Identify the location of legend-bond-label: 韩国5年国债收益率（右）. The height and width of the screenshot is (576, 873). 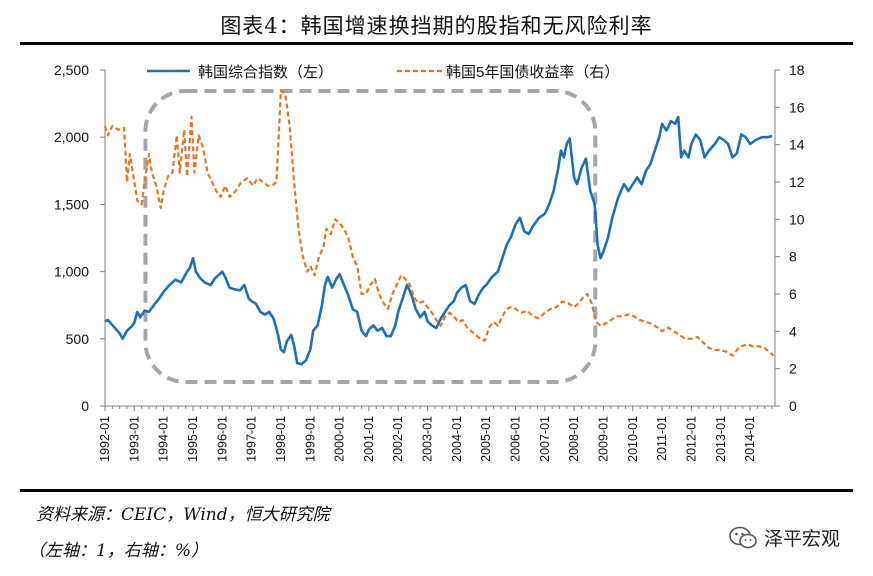
(532, 72).